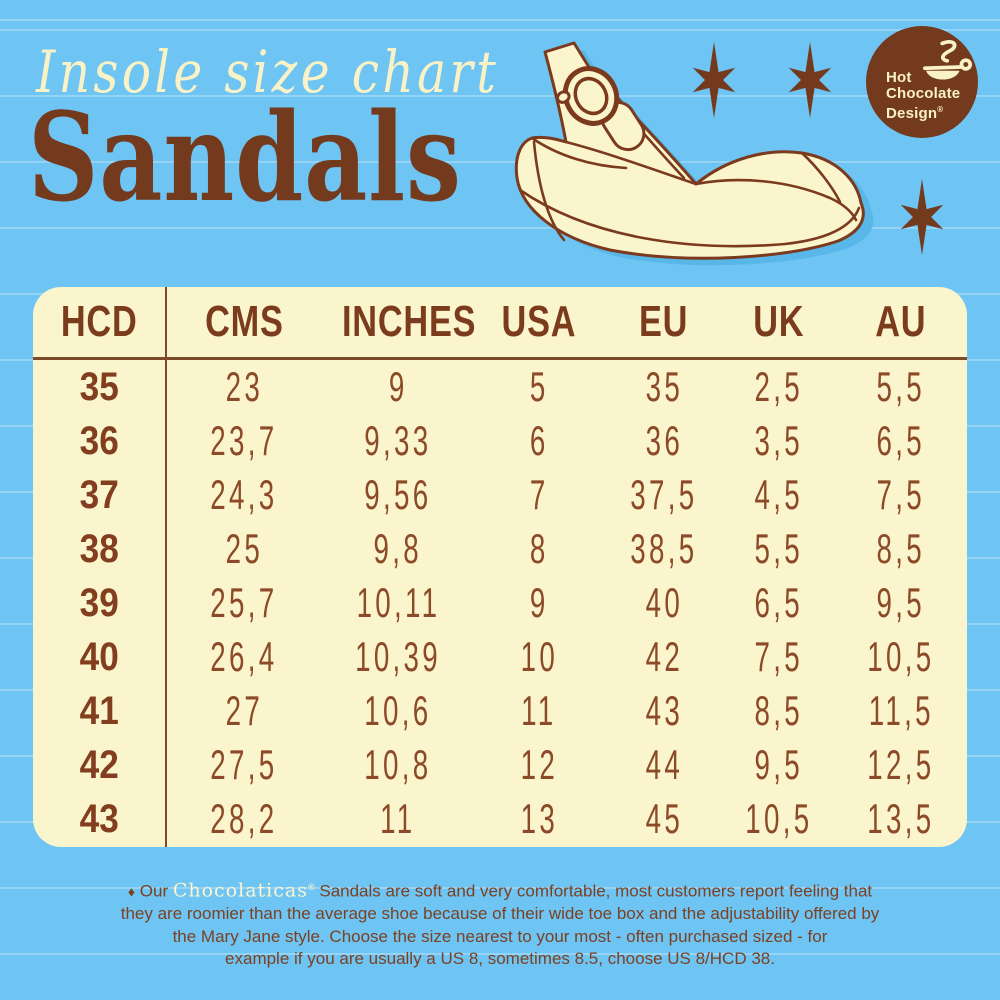 The width and height of the screenshot is (1000, 1000). What do you see at coordinates (901, 321) in the screenshot?
I see `column-header: AU` at bounding box center [901, 321].